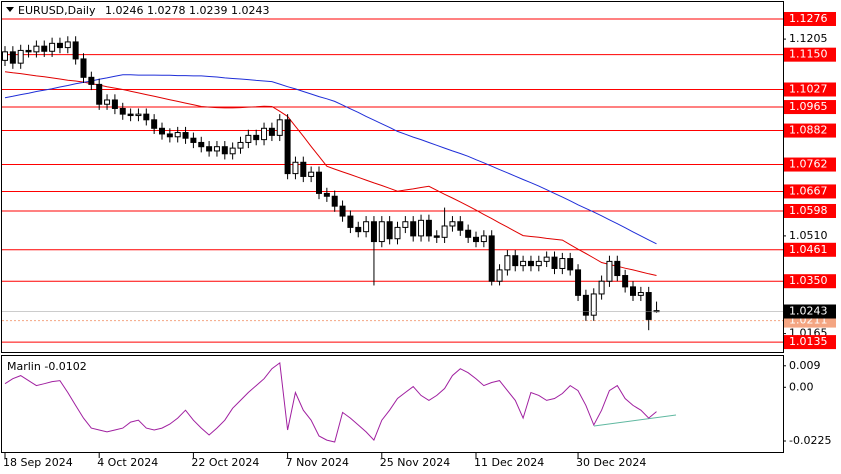 This screenshot has width=841, height=474. I want to click on x-tick-label: 7 Nov 2024, so click(317, 462).